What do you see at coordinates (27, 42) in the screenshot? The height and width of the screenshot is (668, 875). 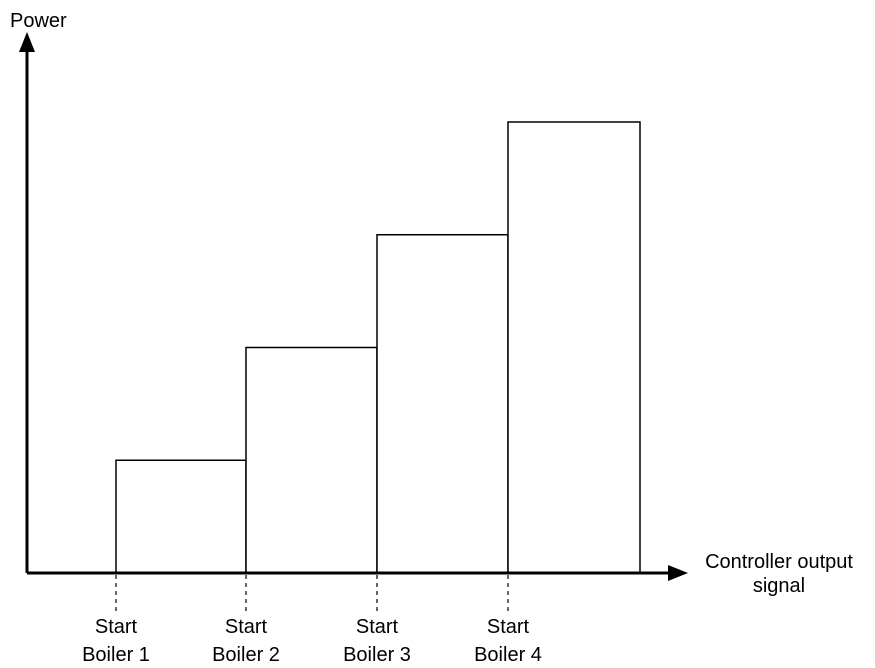 I see `y-axis-arrow-icon` at bounding box center [27, 42].